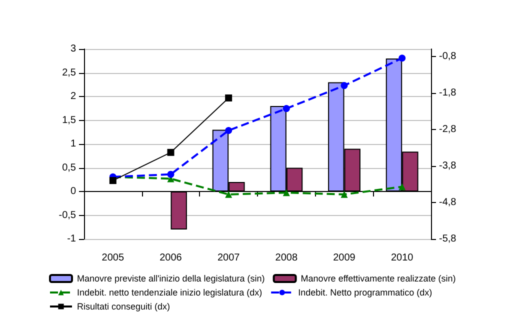  What do you see at coordinates (448, 56) in the screenshot?
I see `y2-tick-label: -0,8` at bounding box center [448, 56].